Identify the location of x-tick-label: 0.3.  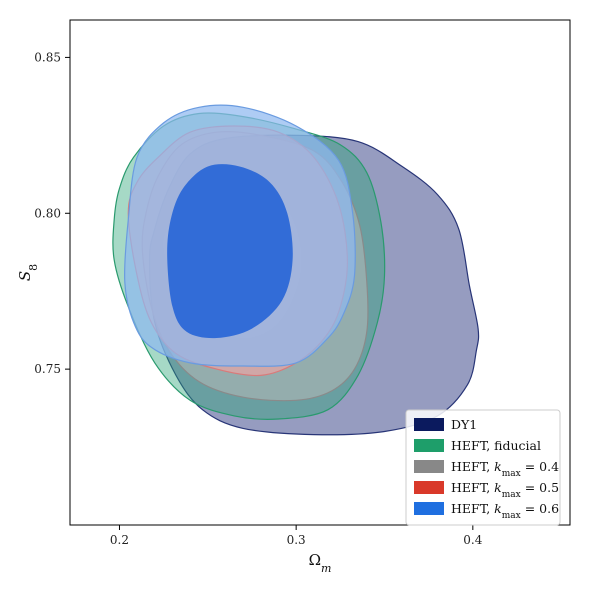
(296, 540).